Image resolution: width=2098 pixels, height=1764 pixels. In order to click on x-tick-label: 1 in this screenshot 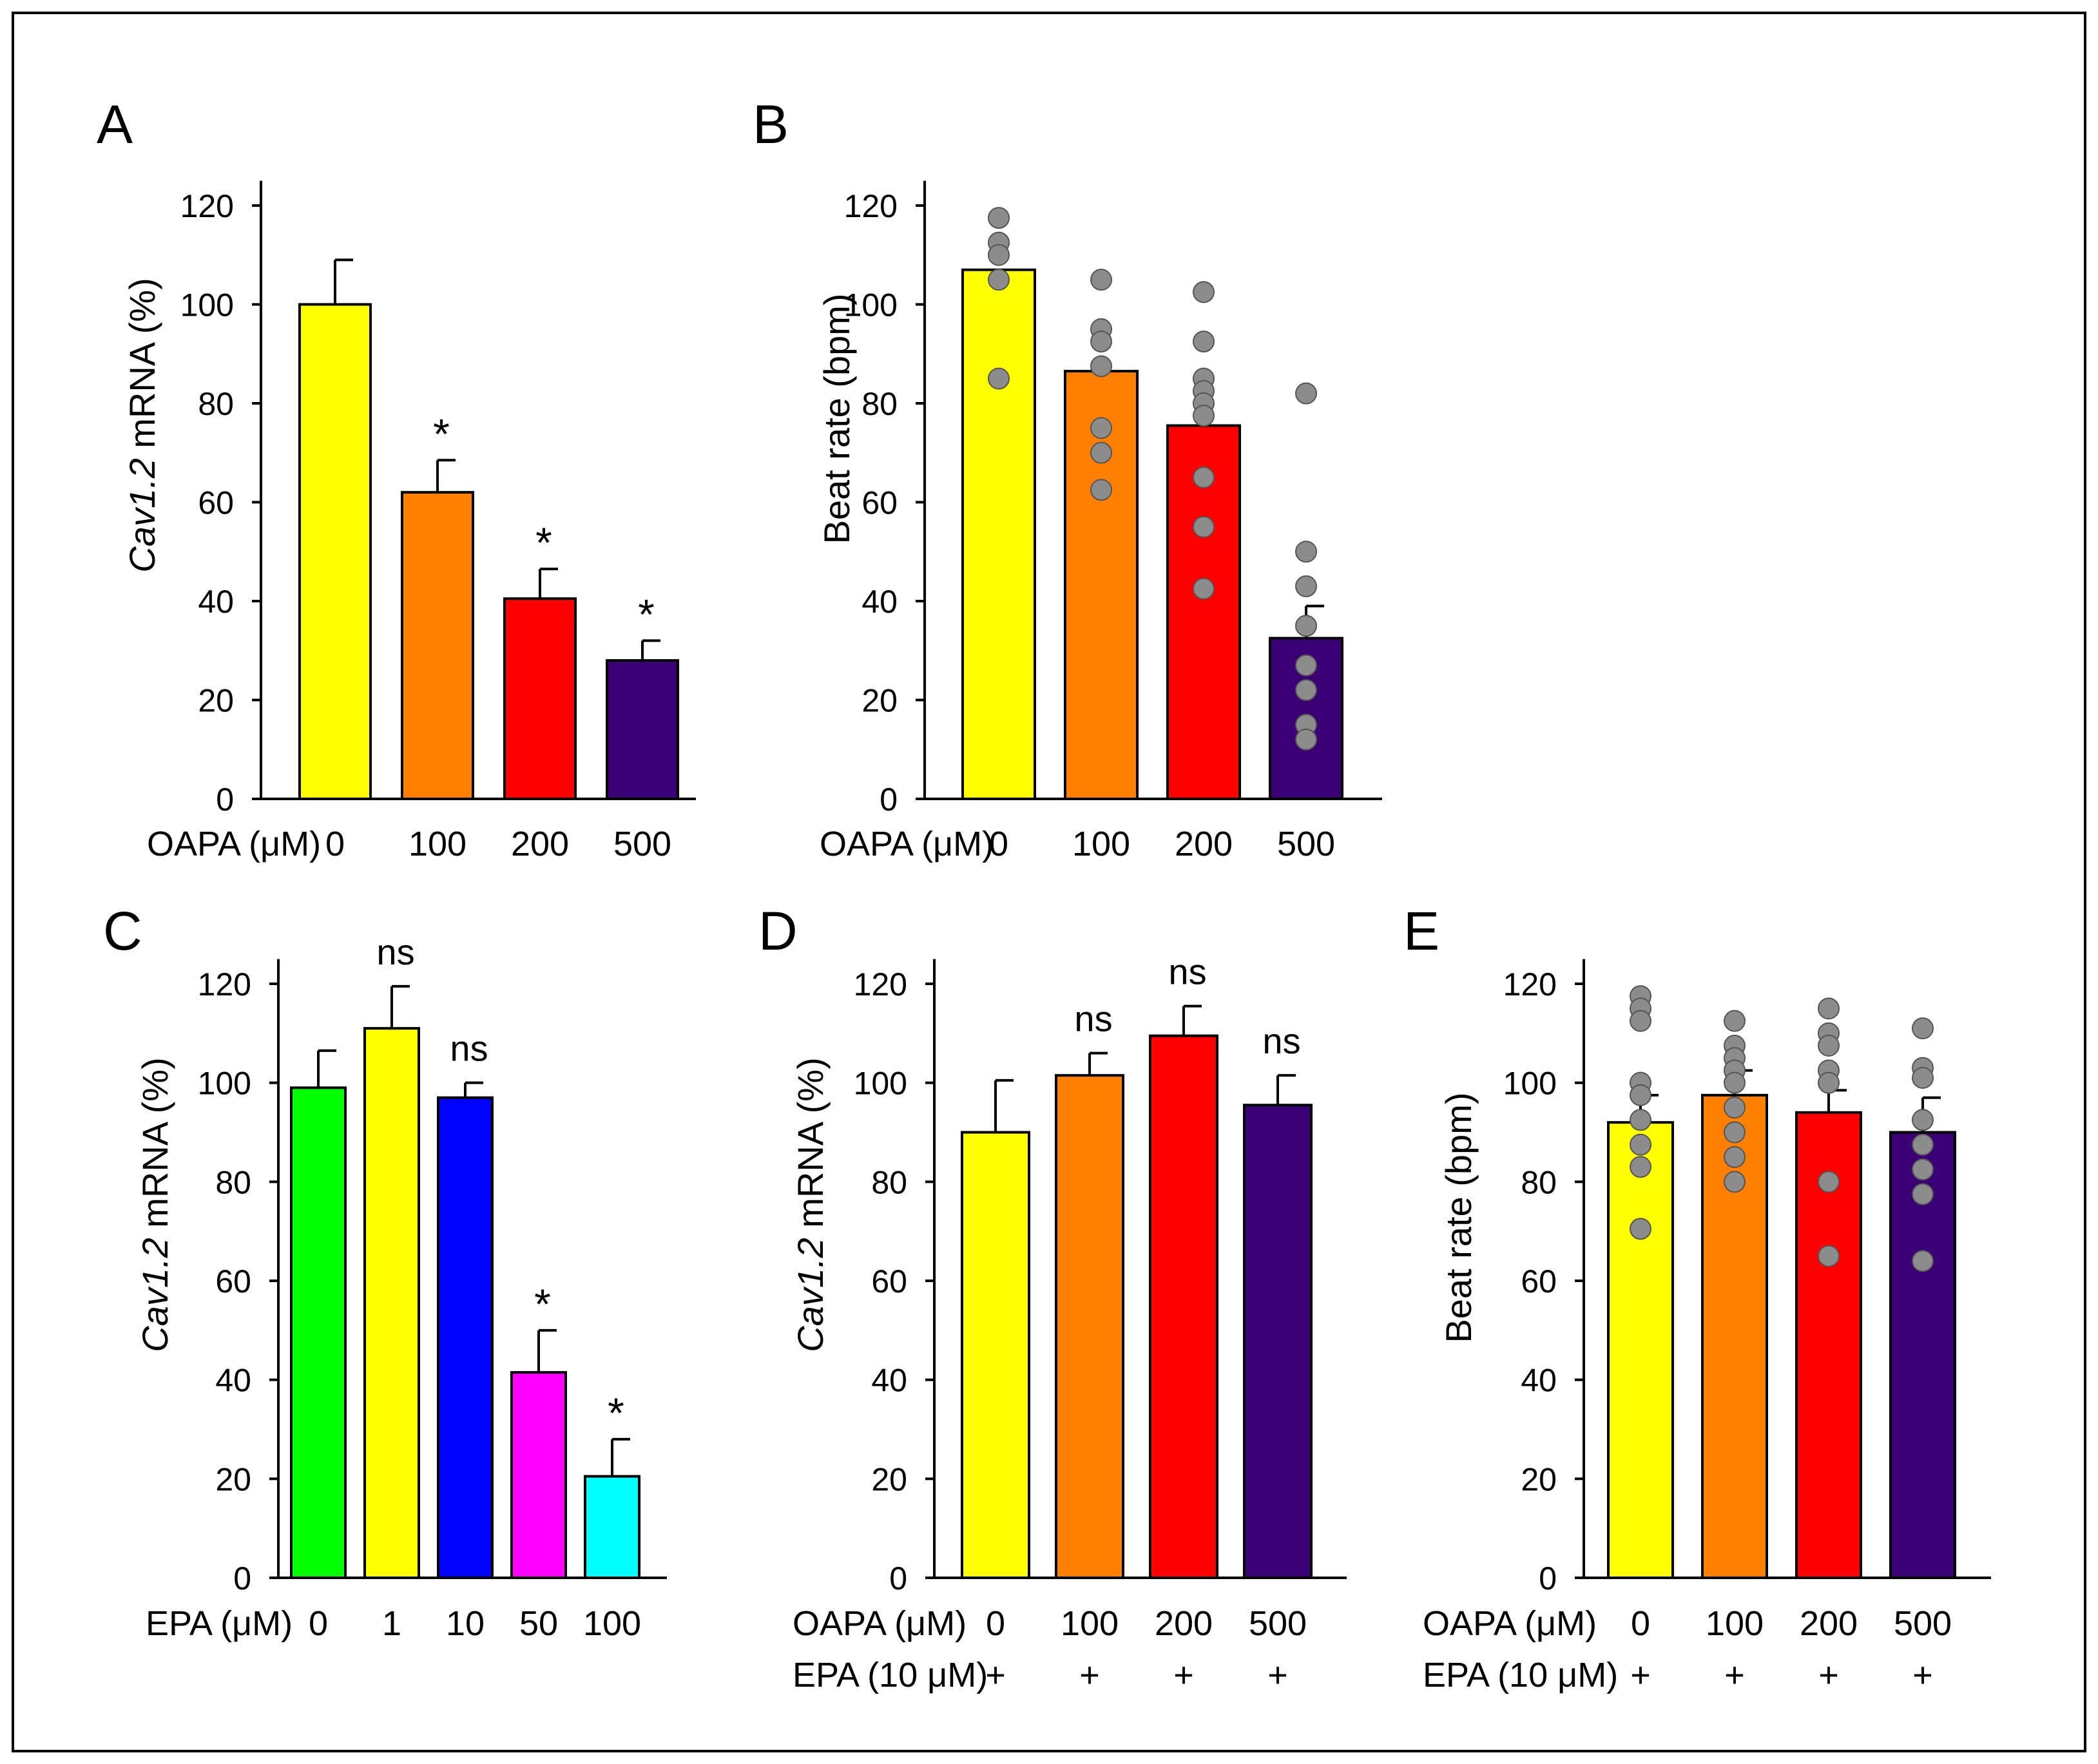, I will do `click(391, 1623)`.